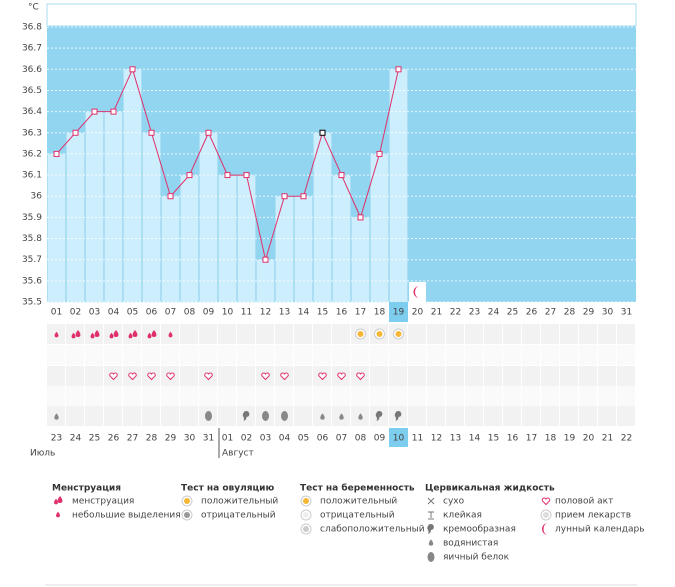  What do you see at coordinates (238, 454) in the screenshot?
I see `month-label: Август` at bounding box center [238, 454].